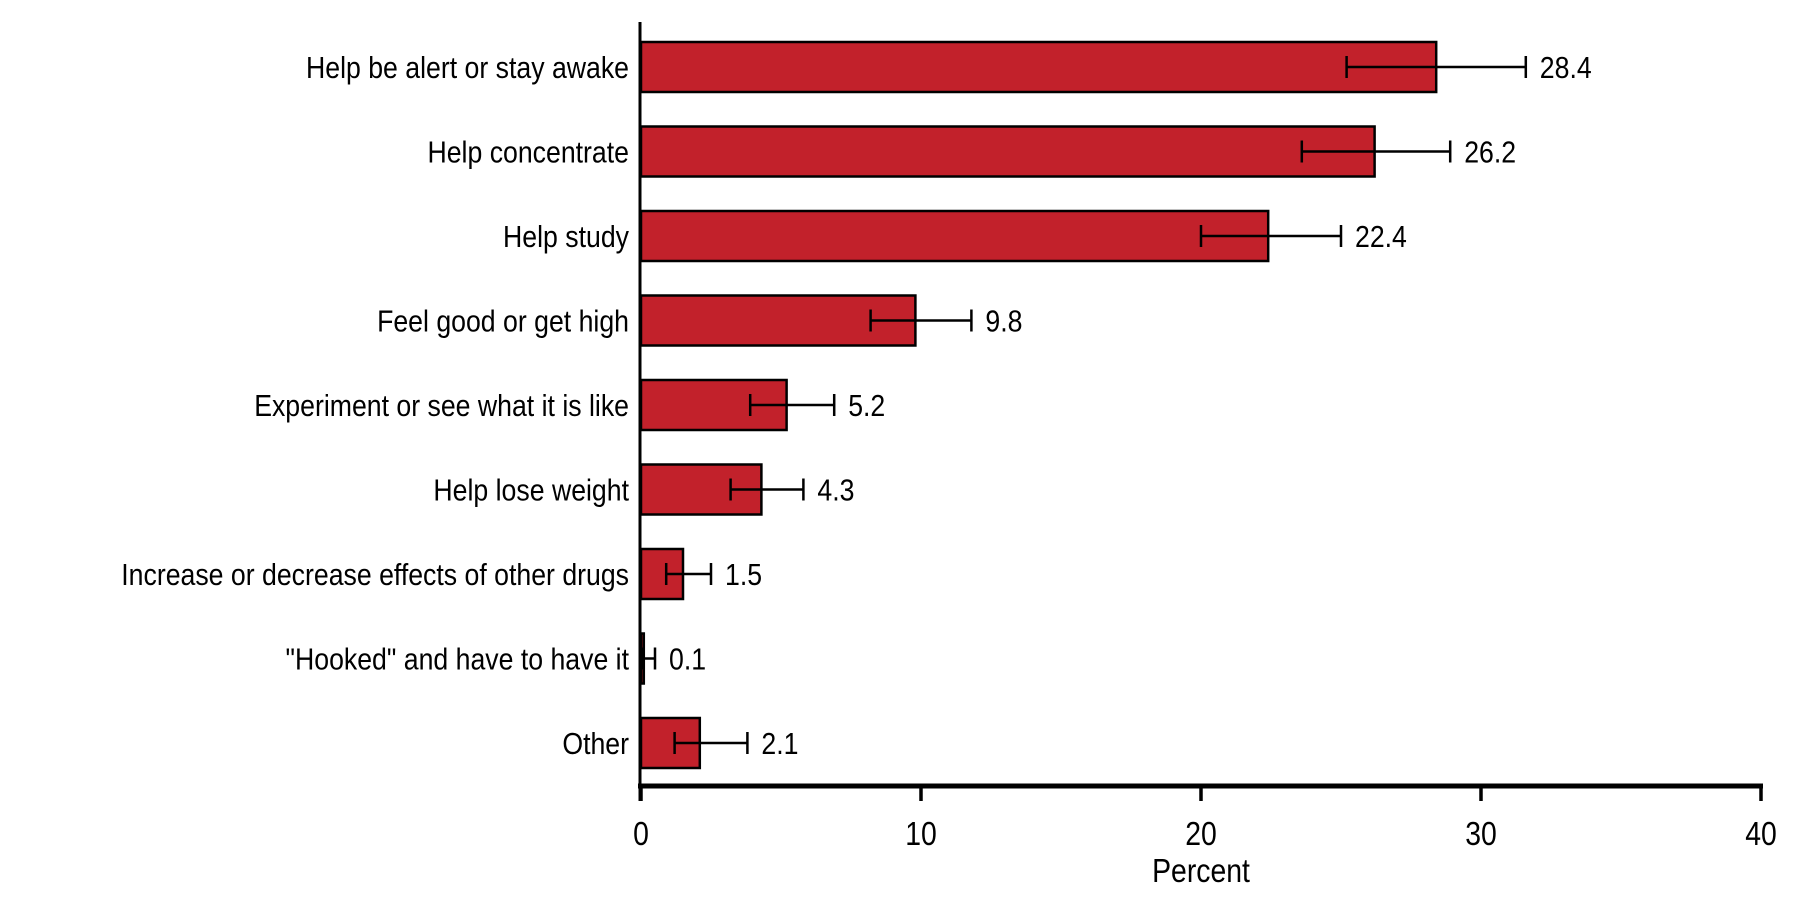  Describe the element at coordinates (1761, 834) in the screenshot. I see `x-tick-label: 40` at that location.